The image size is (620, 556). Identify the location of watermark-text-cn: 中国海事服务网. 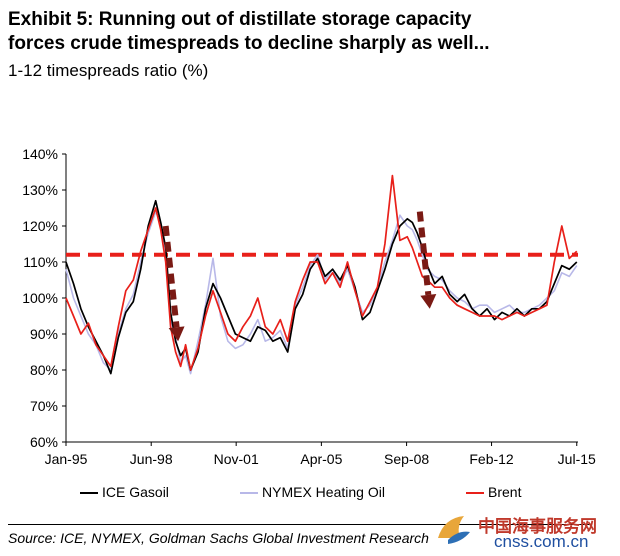
(537, 526).